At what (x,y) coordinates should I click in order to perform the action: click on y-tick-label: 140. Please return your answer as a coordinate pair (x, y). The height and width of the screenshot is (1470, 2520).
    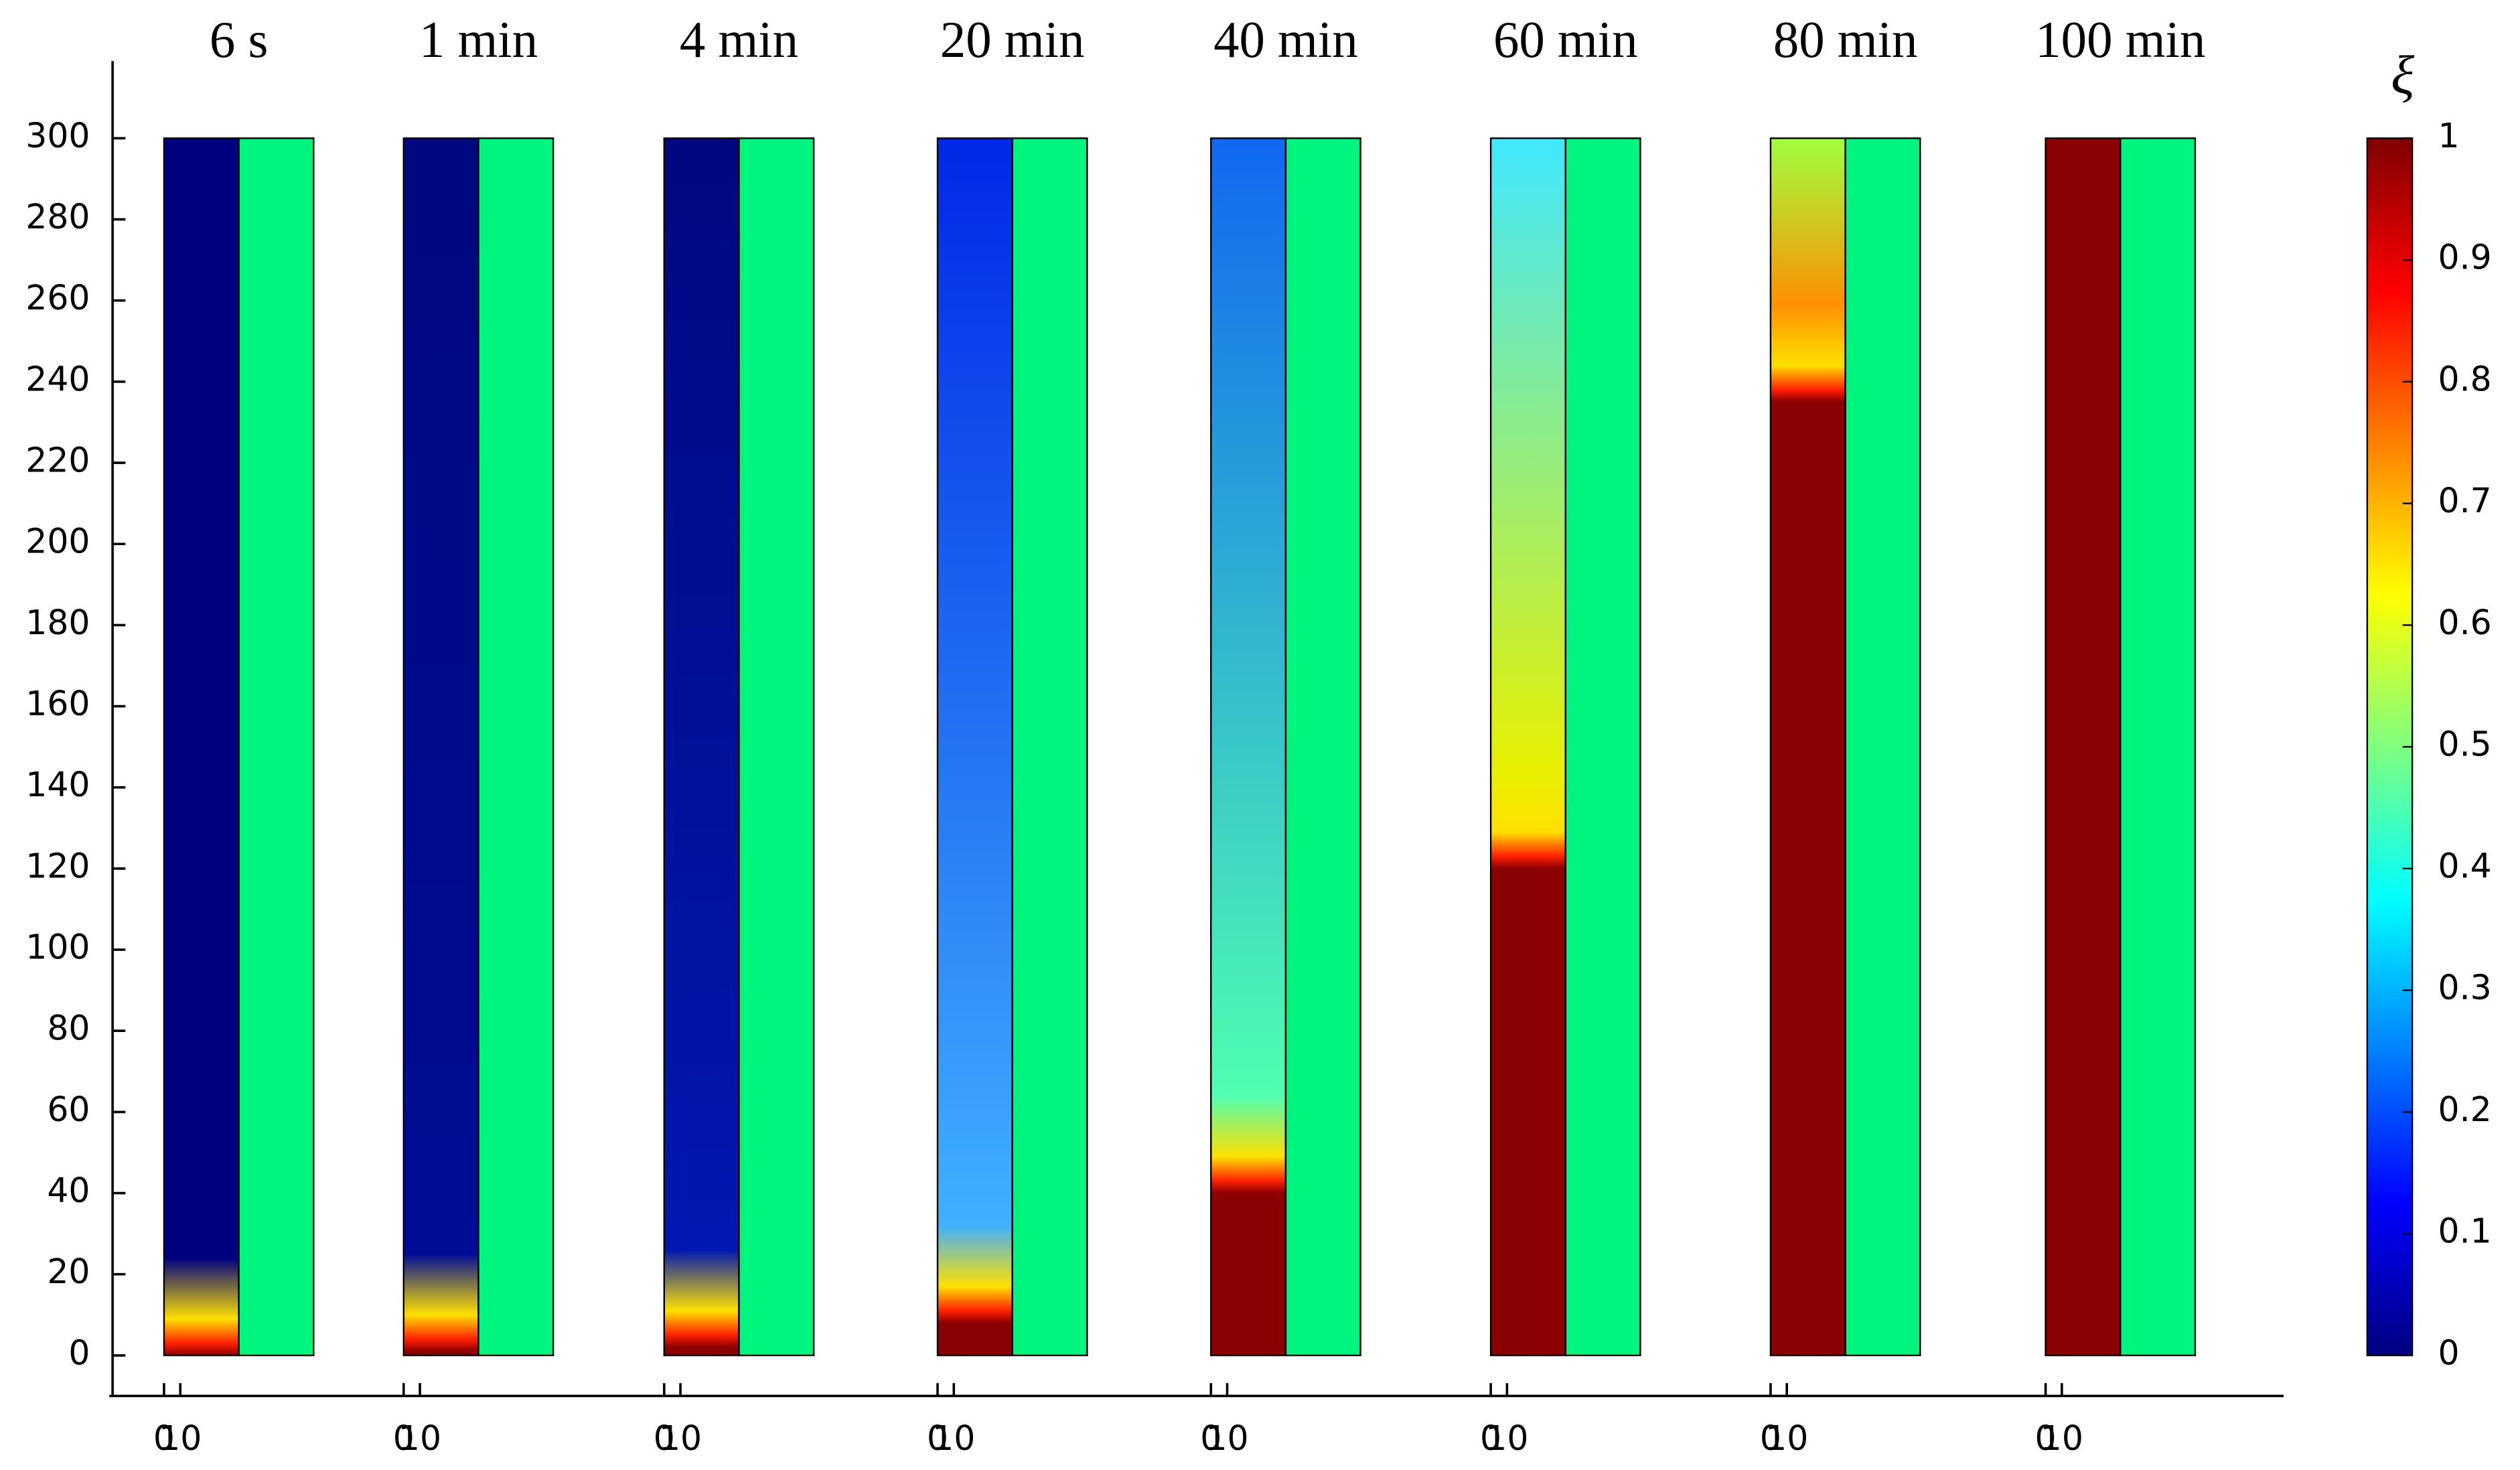
    Looking at the image, I should click on (58, 784).